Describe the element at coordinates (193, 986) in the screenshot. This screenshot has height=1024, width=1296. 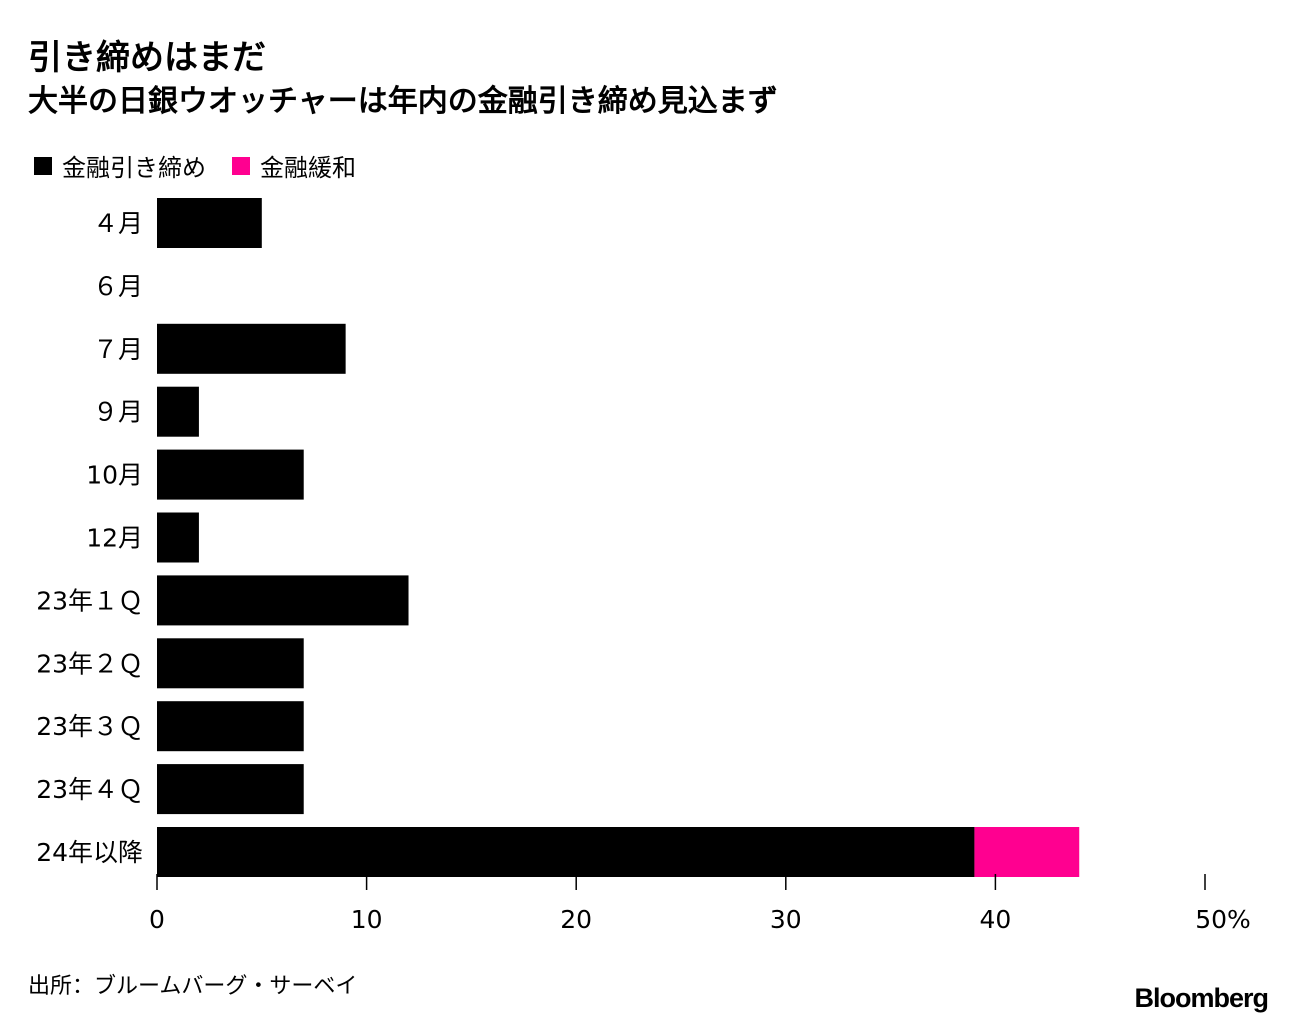
I see `source-note: 出所：ブルームバーグ・サーベイ` at that location.